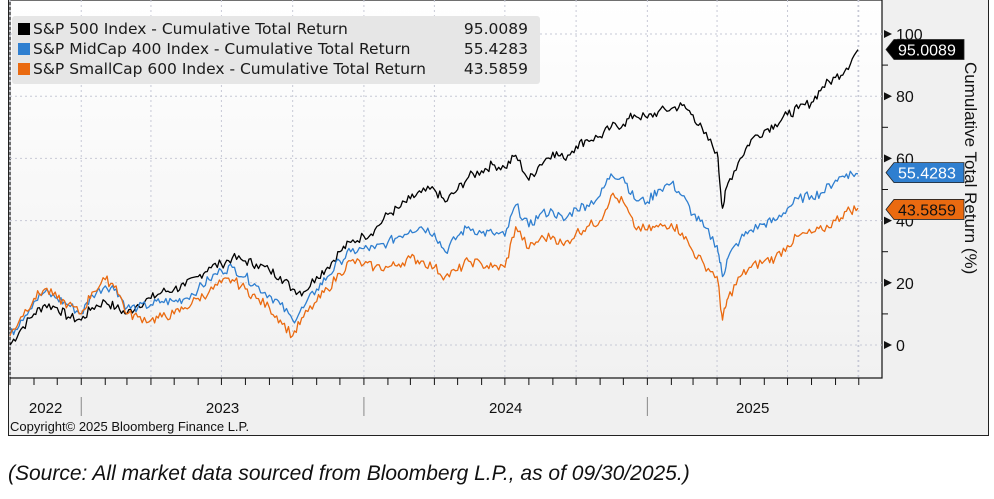  What do you see at coordinates (495, 69) in the screenshot?
I see `legend-value: 43.5859` at bounding box center [495, 69].